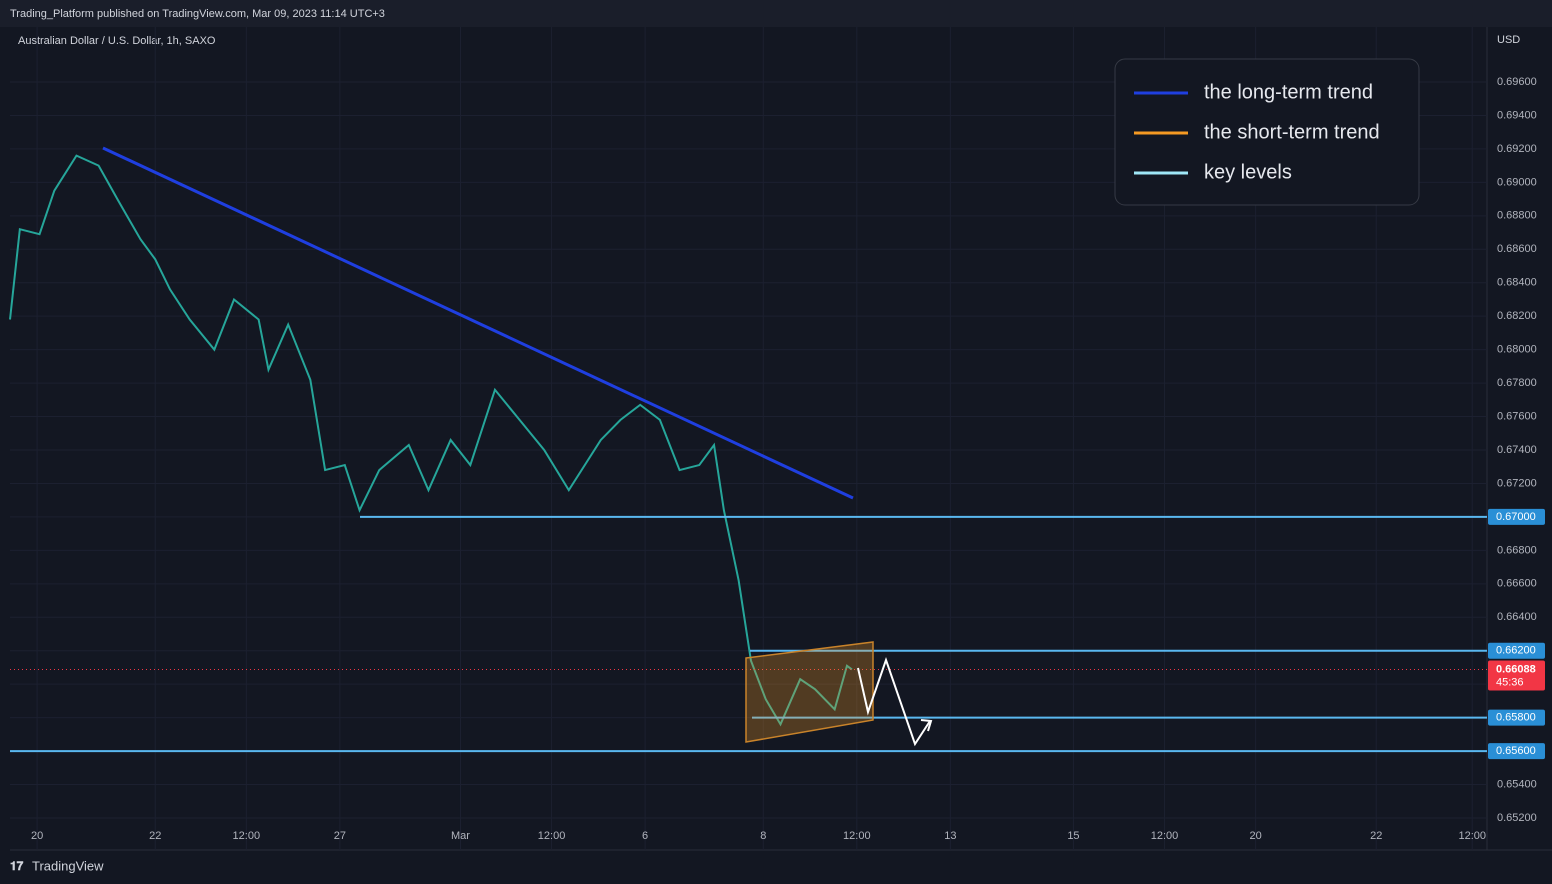 This screenshot has height=884, width=1552. Describe the element at coordinates (763, 836) in the screenshot. I see `x-tick-label: 8` at that location.